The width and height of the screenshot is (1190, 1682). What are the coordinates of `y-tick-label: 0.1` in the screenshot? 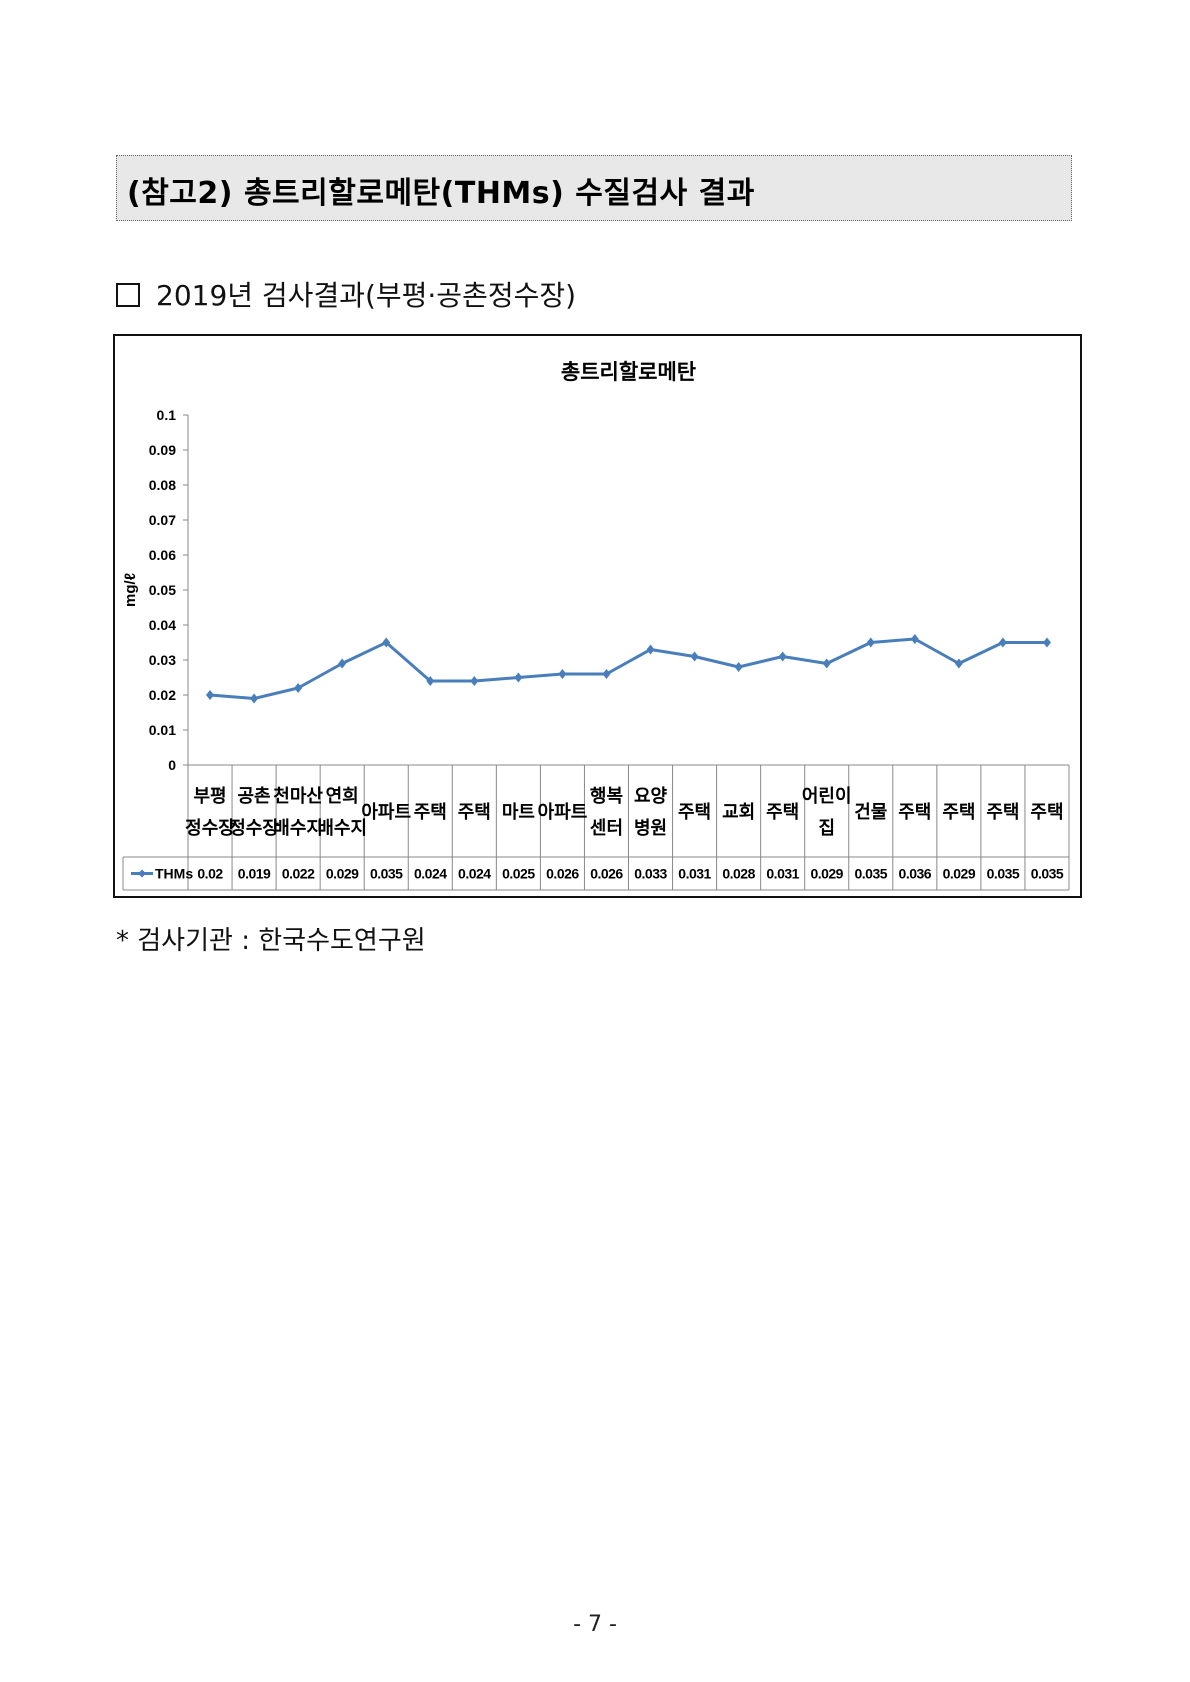 It's located at (167, 415).